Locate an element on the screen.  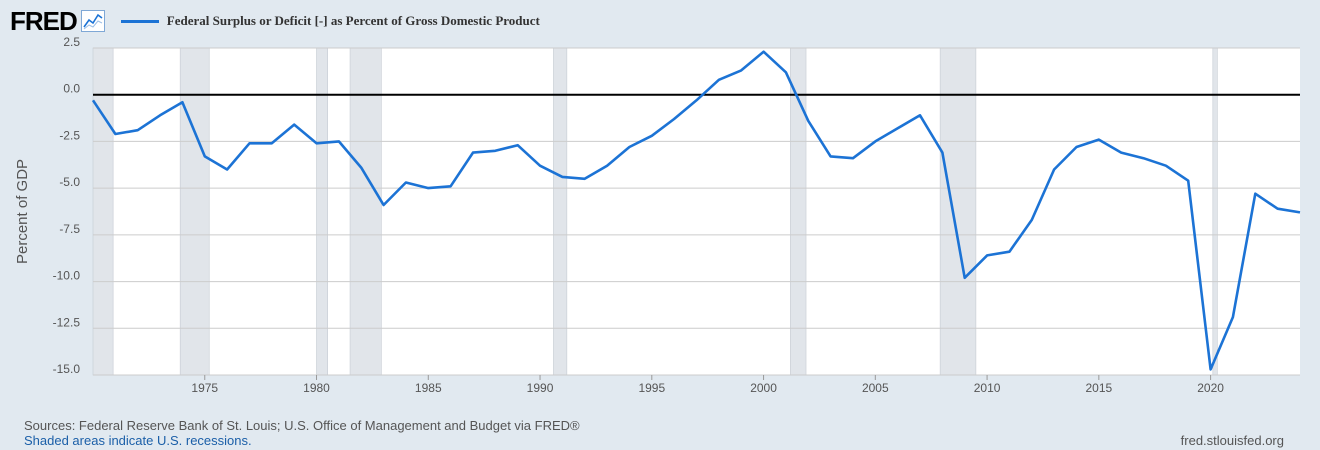
recession-note-link: Shaded areas indicate U.S. recessions. is located at coordinates (138, 440).